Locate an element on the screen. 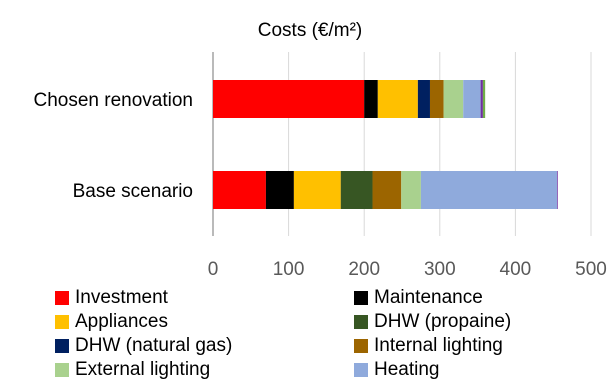 This screenshot has height=387, width=609. legend-label: Internal lighting is located at coordinates (438, 345).